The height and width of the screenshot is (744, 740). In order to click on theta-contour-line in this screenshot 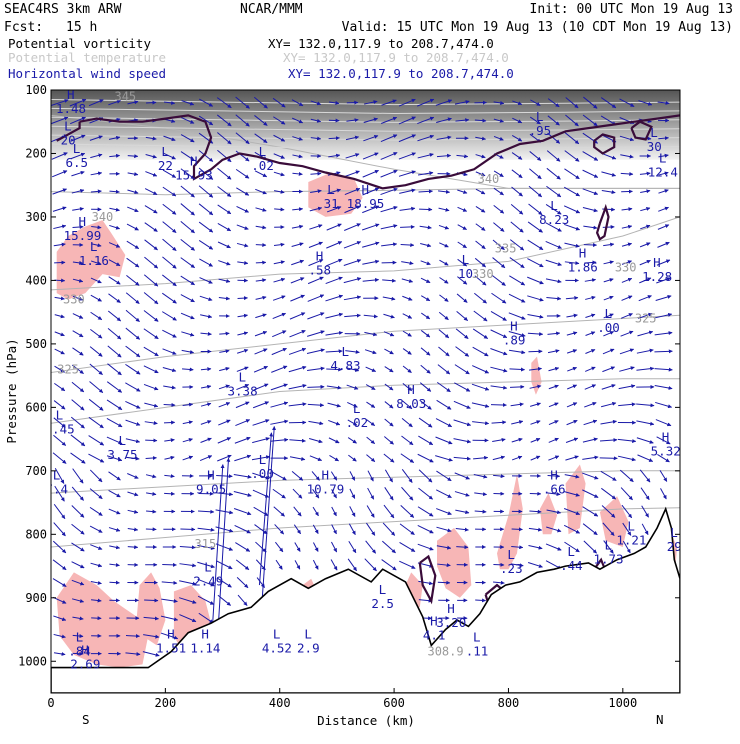, I will do `click(365, 343)`.